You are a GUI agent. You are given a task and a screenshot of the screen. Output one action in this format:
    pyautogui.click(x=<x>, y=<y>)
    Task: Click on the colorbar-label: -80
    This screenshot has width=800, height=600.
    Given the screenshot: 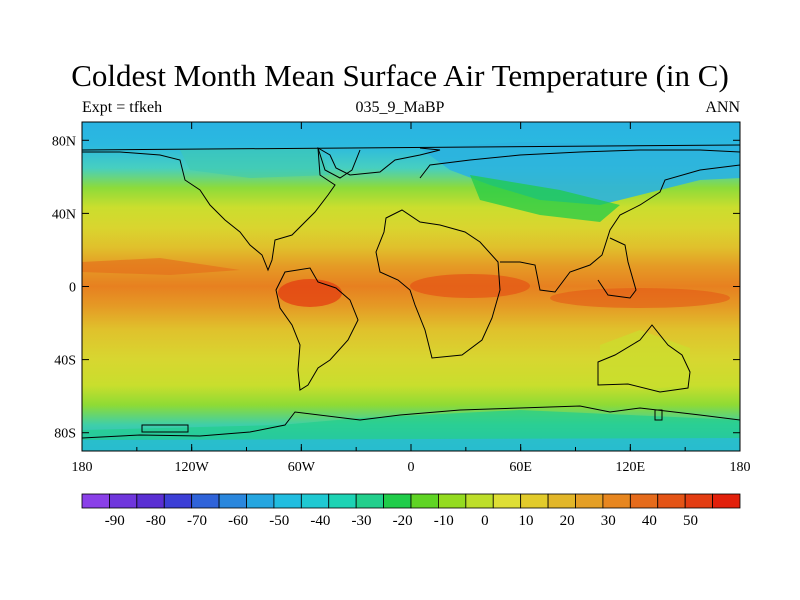 What is the action you would take?
    pyautogui.click(x=156, y=521)
    